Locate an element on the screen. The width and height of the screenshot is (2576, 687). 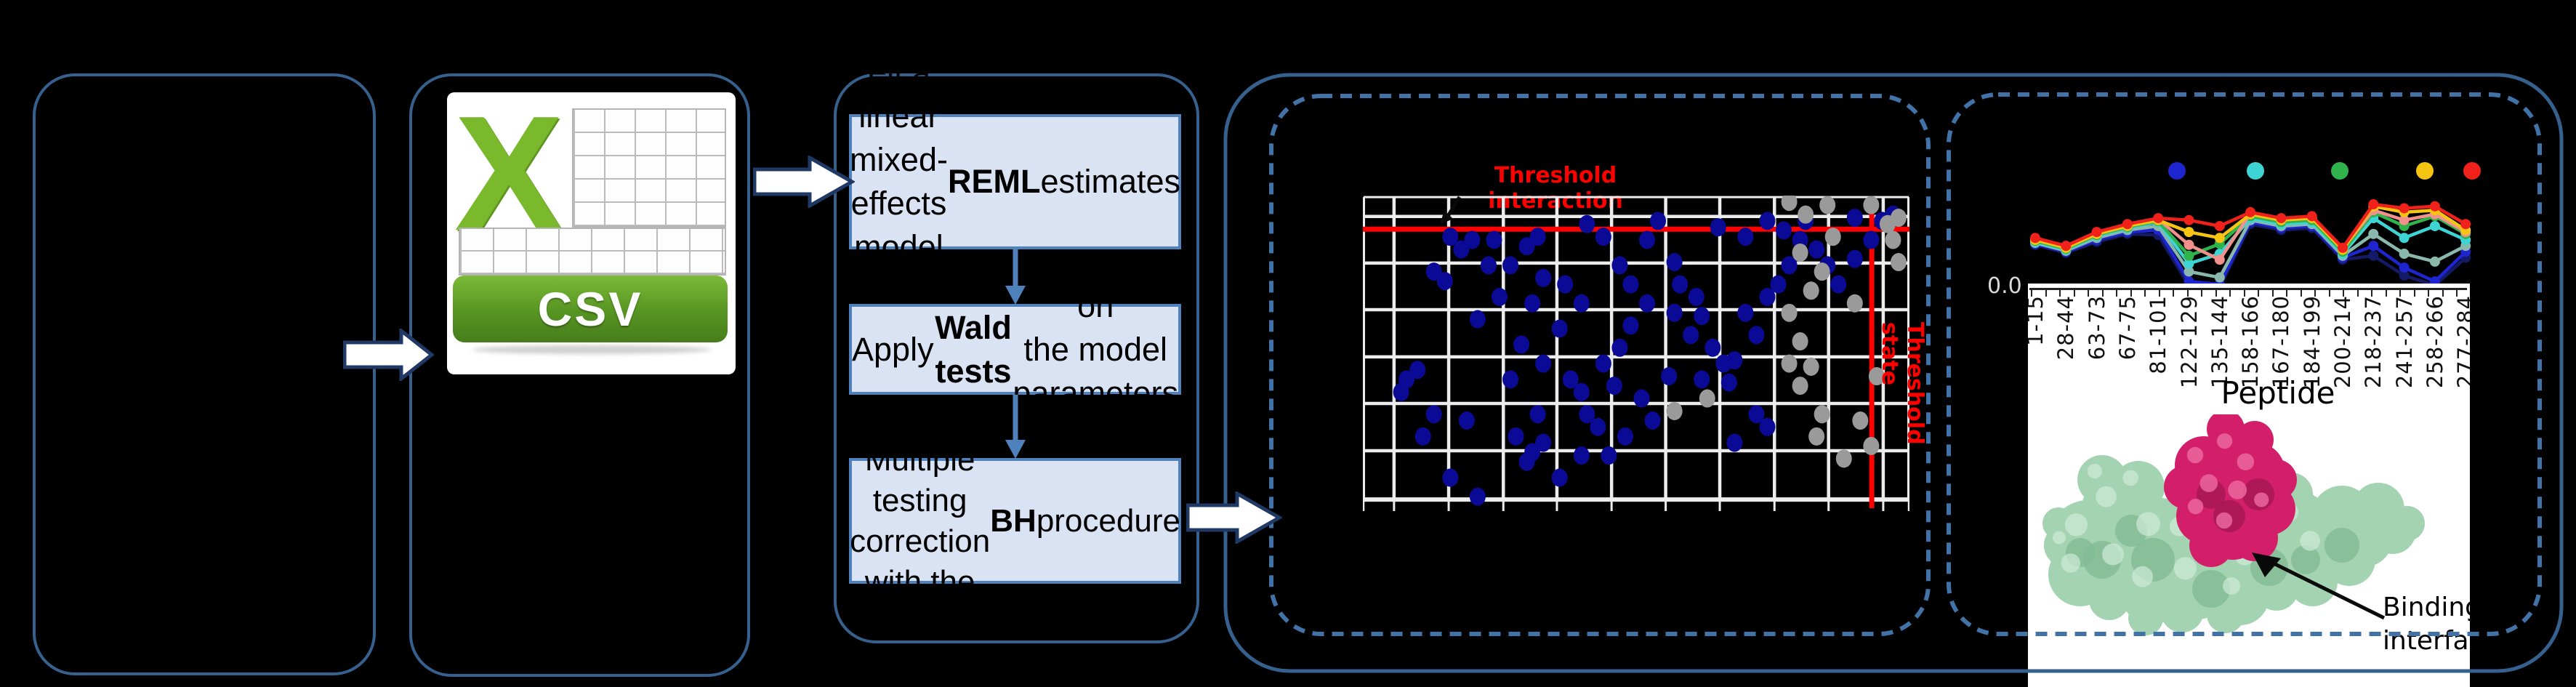
connector-arrow-2-icon is located at coordinates (804, 182).